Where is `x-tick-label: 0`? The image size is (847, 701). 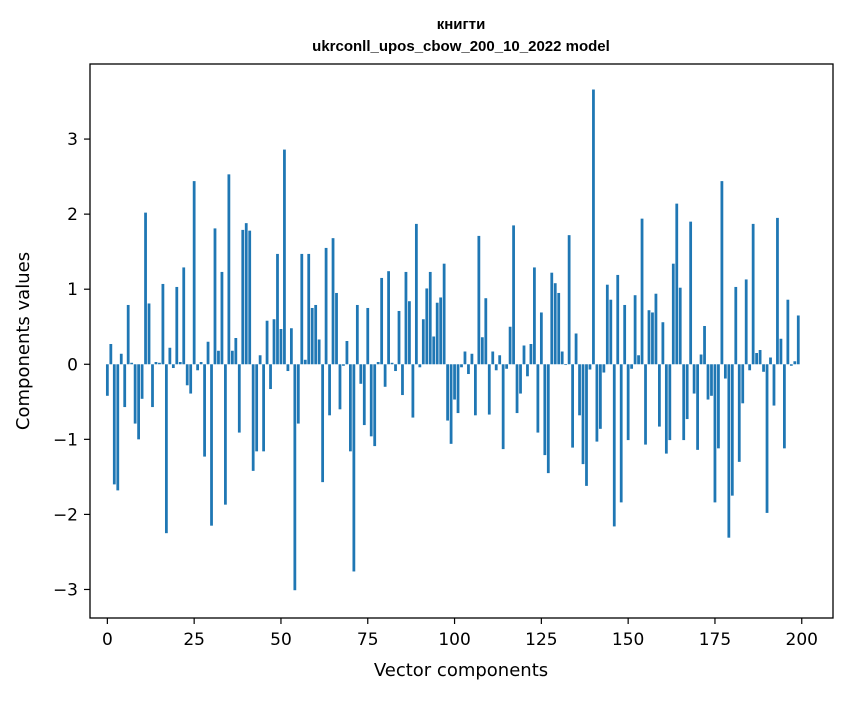
x-tick-label: 0 is located at coordinates (107, 640).